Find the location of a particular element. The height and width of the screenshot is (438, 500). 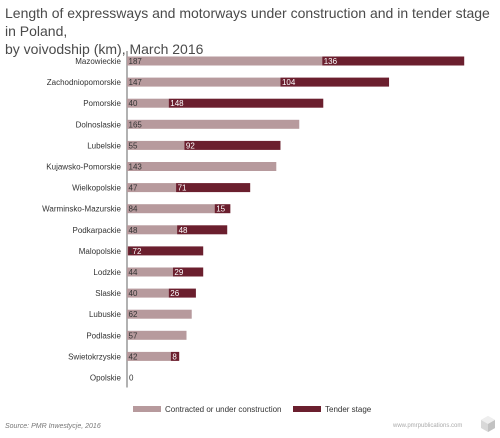

data-label-contracted-podkarpackie: 48 is located at coordinates (133, 230).